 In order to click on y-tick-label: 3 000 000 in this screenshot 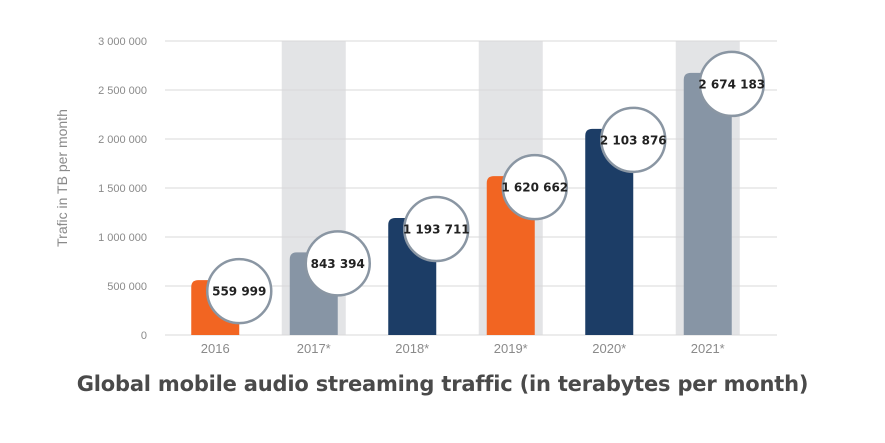, I will do `click(122, 42)`.